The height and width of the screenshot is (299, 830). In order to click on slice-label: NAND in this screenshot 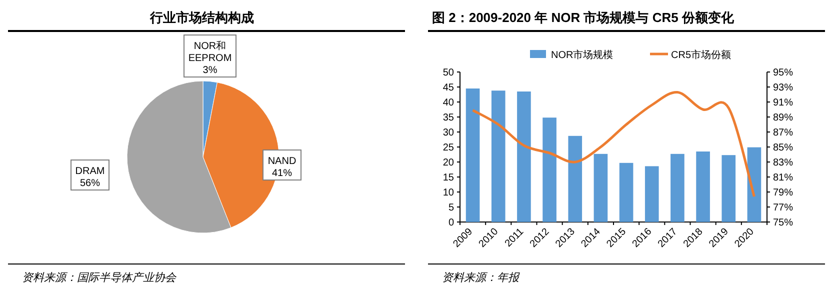, I will do `click(282, 161)`.